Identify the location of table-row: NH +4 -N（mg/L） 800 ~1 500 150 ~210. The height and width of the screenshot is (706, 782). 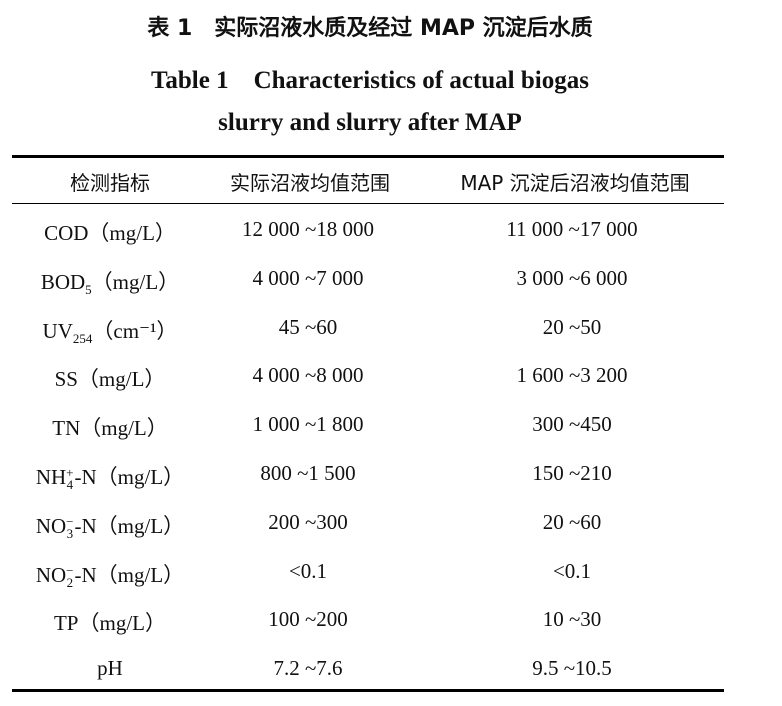
(368, 485).